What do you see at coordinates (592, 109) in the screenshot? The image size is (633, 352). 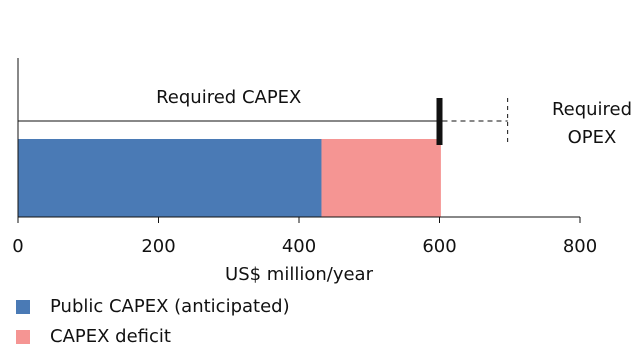 I see `required-opex-label-line1: Required` at bounding box center [592, 109].